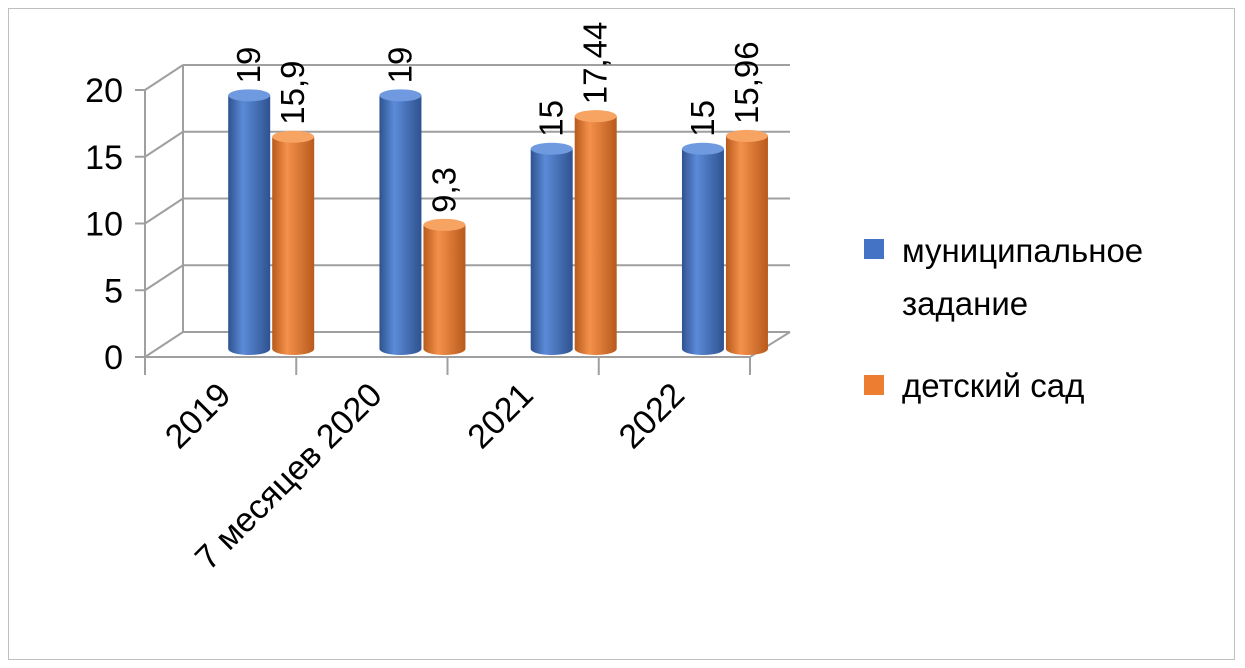  What do you see at coordinates (198, 416) in the screenshot?
I see `category-label-2019: 2019` at bounding box center [198, 416].